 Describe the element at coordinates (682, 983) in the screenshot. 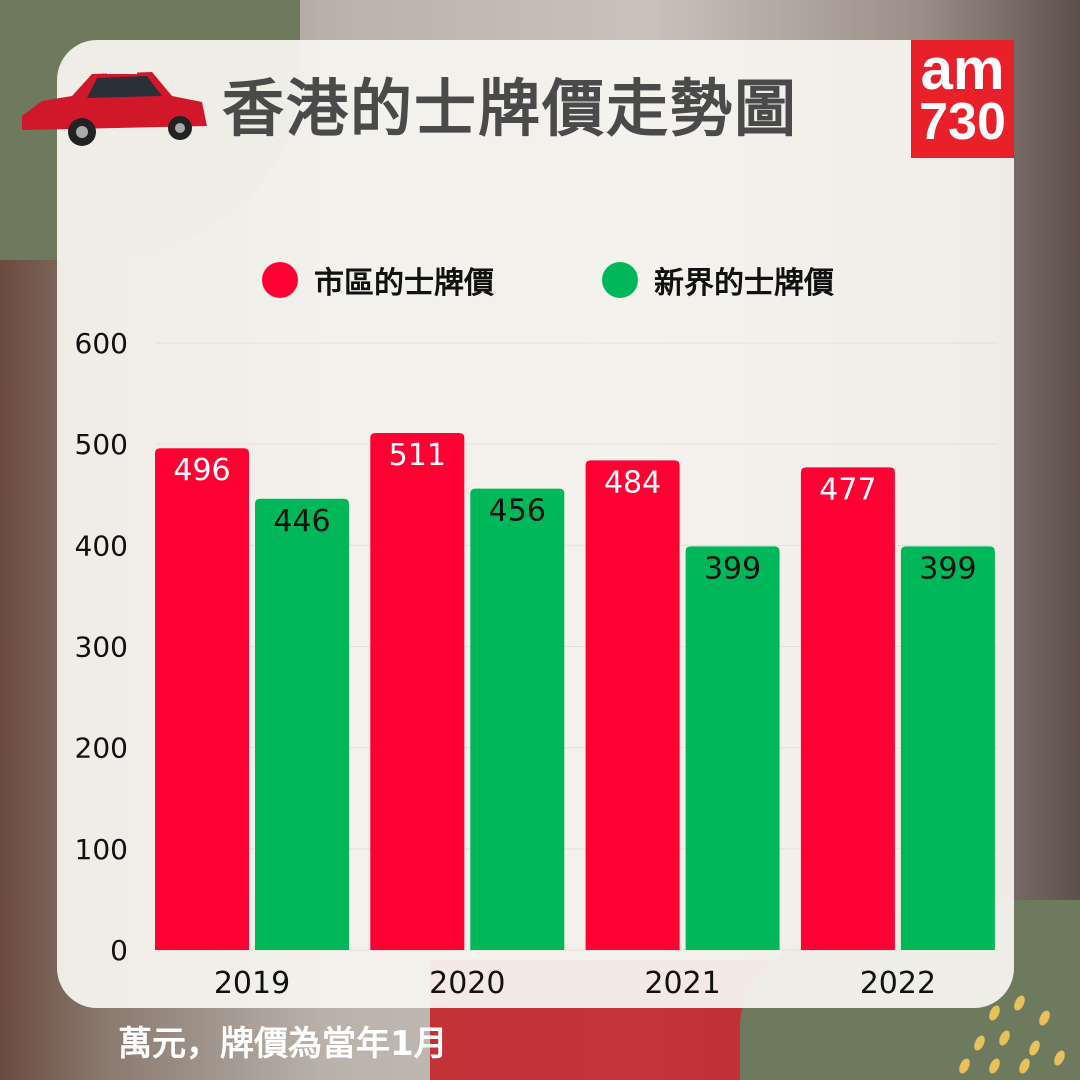

I see `x-tick-label: 2021` at that location.